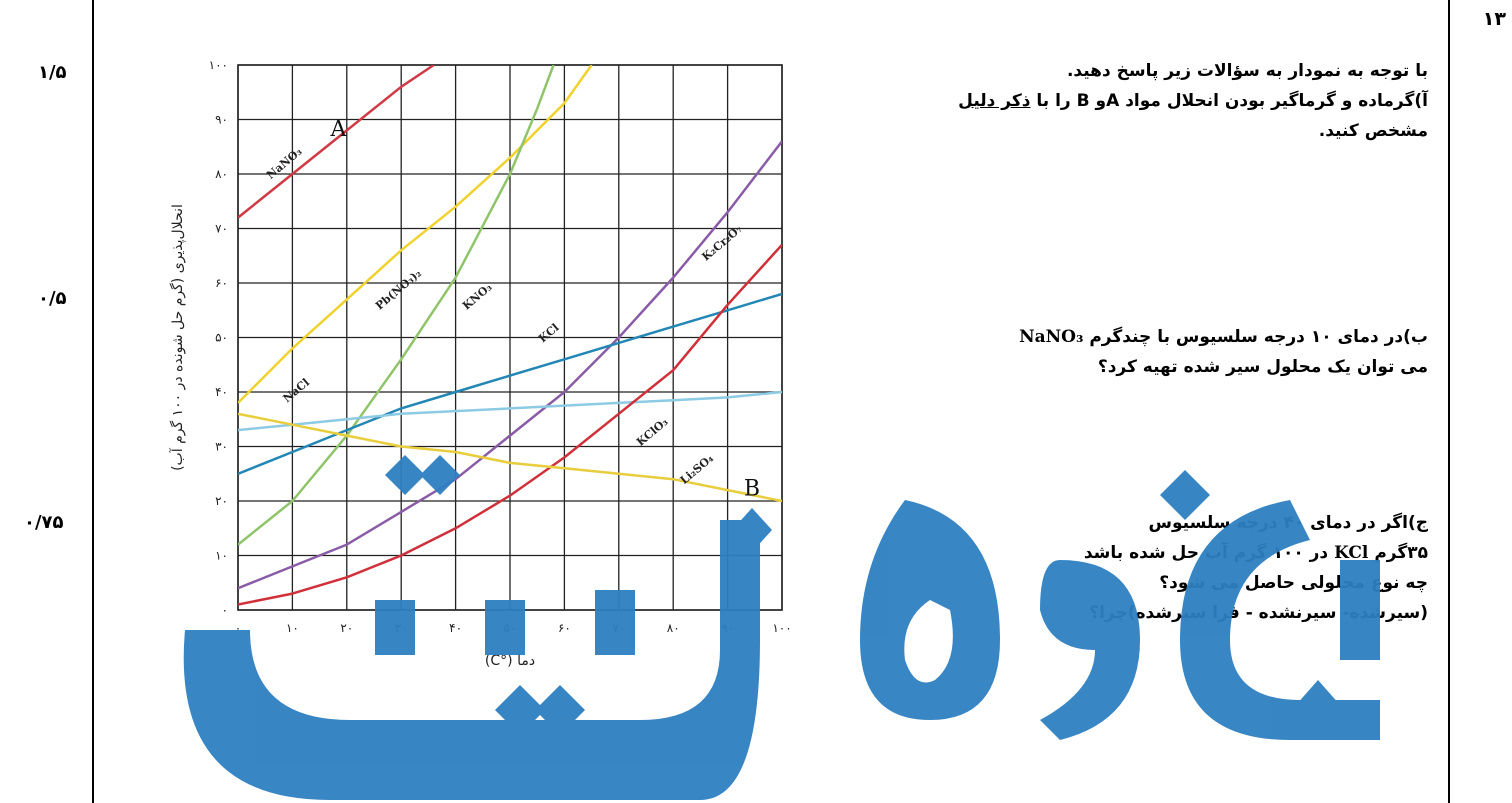 The image size is (1512, 803). I want to click on part-b-formula: NaNO₃, so click(1051, 337).